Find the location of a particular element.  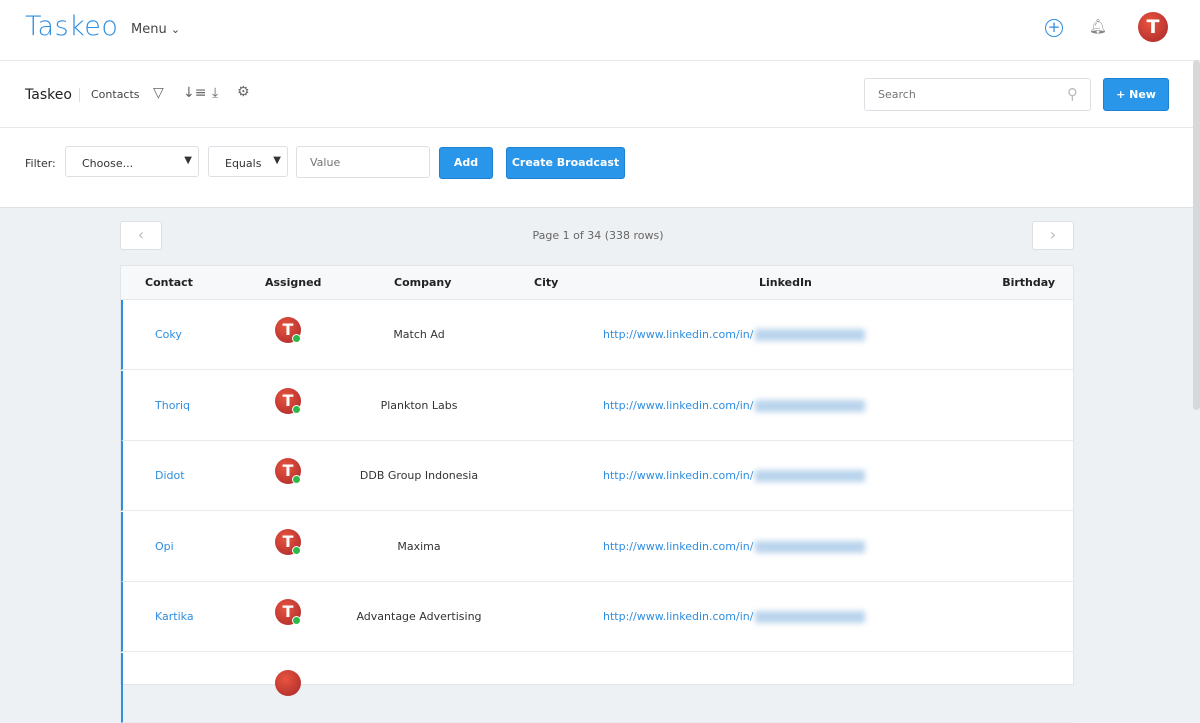

breadcrumb-page: Contacts is located at coordinates (115, 94).